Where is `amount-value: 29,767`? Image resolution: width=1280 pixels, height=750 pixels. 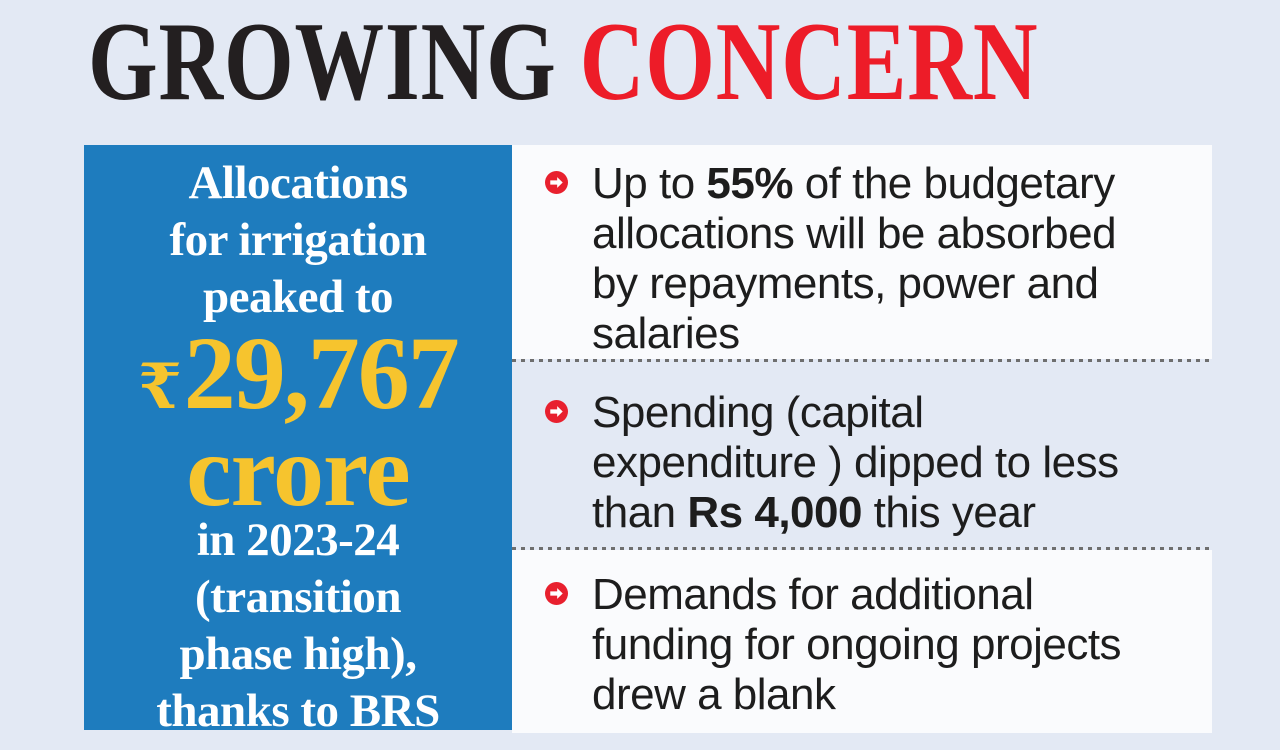
amount-value: 29,767 is located at coordinates (321, 373).